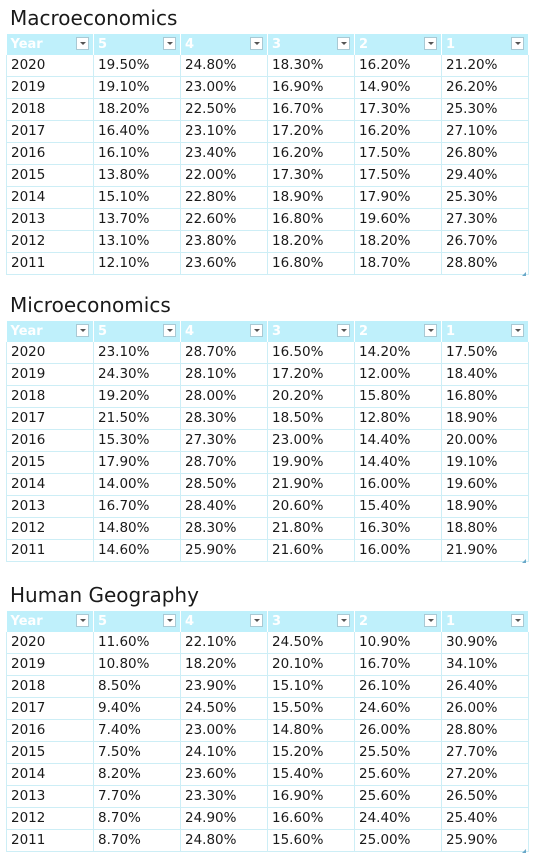  Describe the element at coordinates (398, 774) in the screenshot. I see `percentage-cell: 25.60%` at that location.